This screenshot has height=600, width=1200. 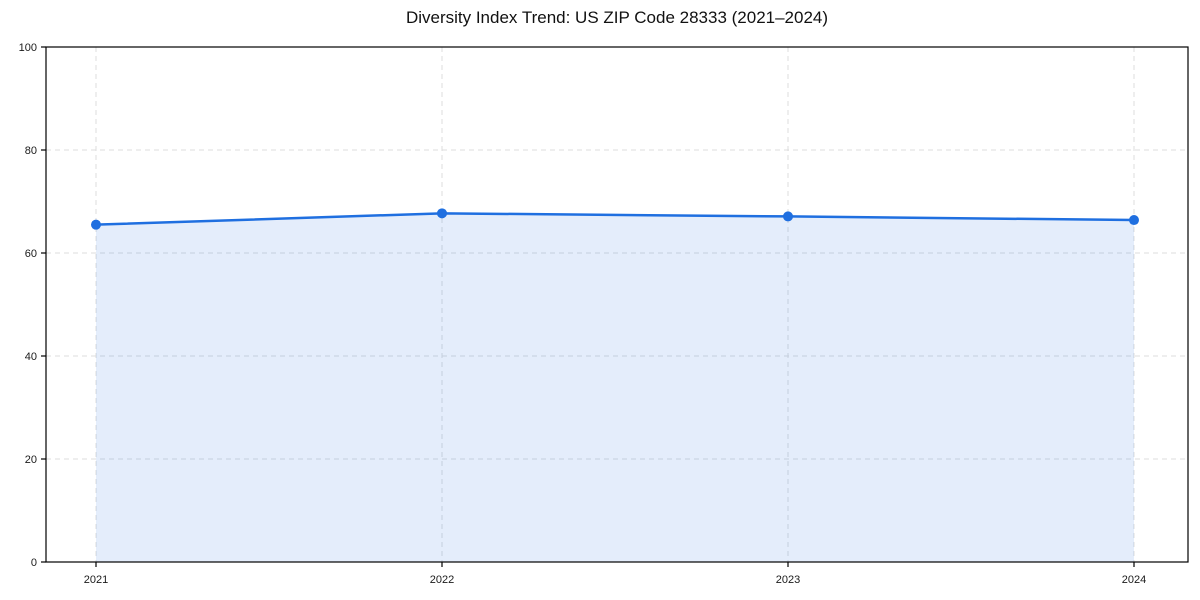 I want to click on y-axis-tick-label: 60, so click(x=31, y=254).